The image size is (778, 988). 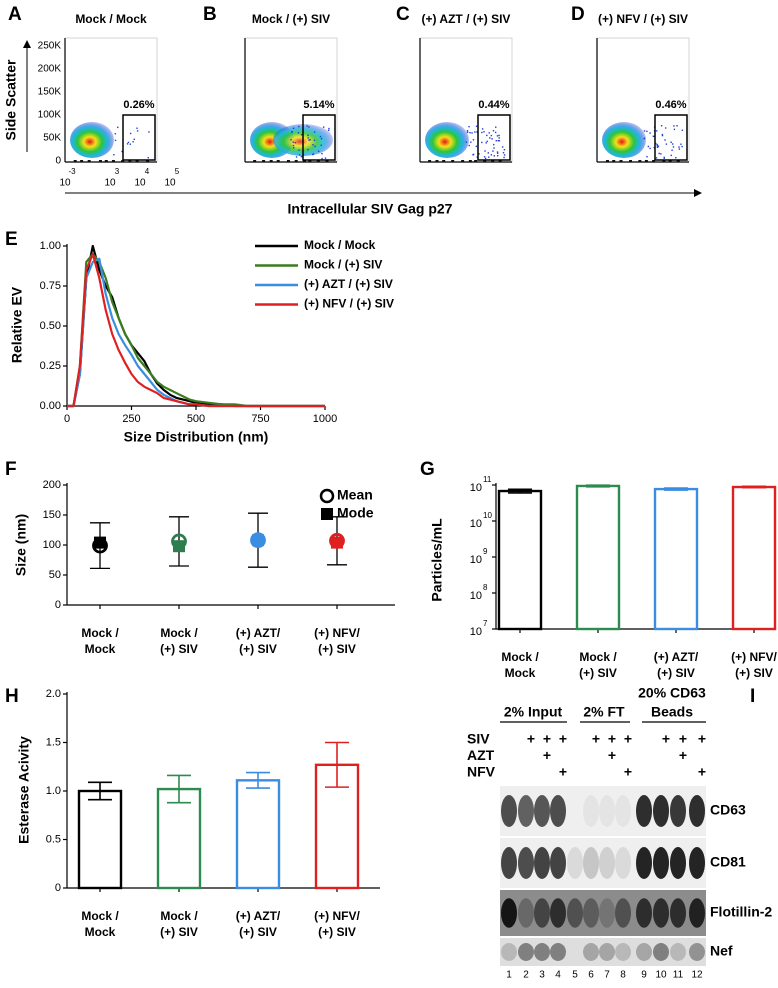 What do you see at coordinates (100, 916) in the screenshot?
I see `x-tick-label: Mock /` at bounding box center [100, 916].